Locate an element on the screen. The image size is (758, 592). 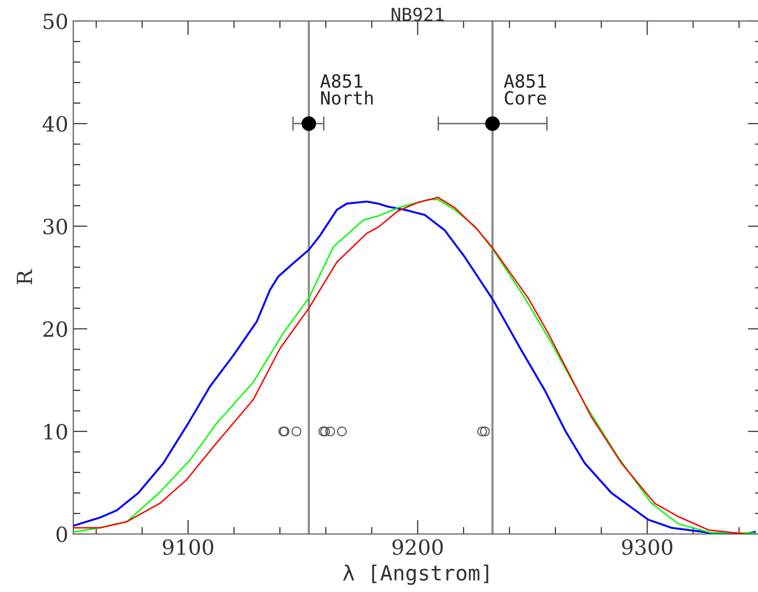
x-axis-title: λ [Angstrom] is located at coordinates (415, 574).